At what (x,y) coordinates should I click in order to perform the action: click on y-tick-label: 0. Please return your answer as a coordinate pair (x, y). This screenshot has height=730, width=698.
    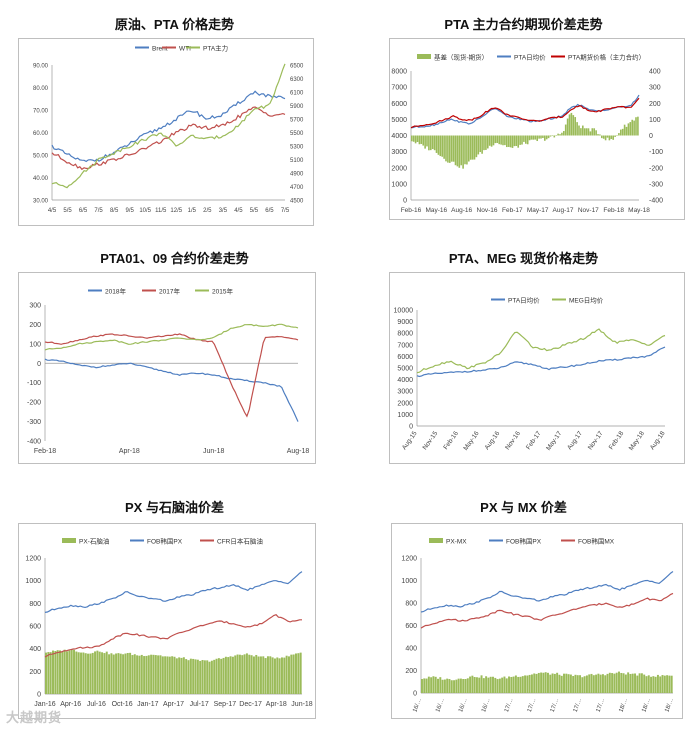
    Looking at the image, I should click on (39, 695).